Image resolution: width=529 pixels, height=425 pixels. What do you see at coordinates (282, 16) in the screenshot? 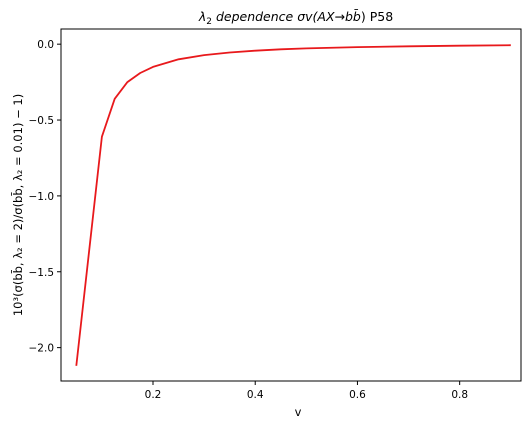
I see `title-middle: dependence σv(AX→b` at bounding box center [282, 16].